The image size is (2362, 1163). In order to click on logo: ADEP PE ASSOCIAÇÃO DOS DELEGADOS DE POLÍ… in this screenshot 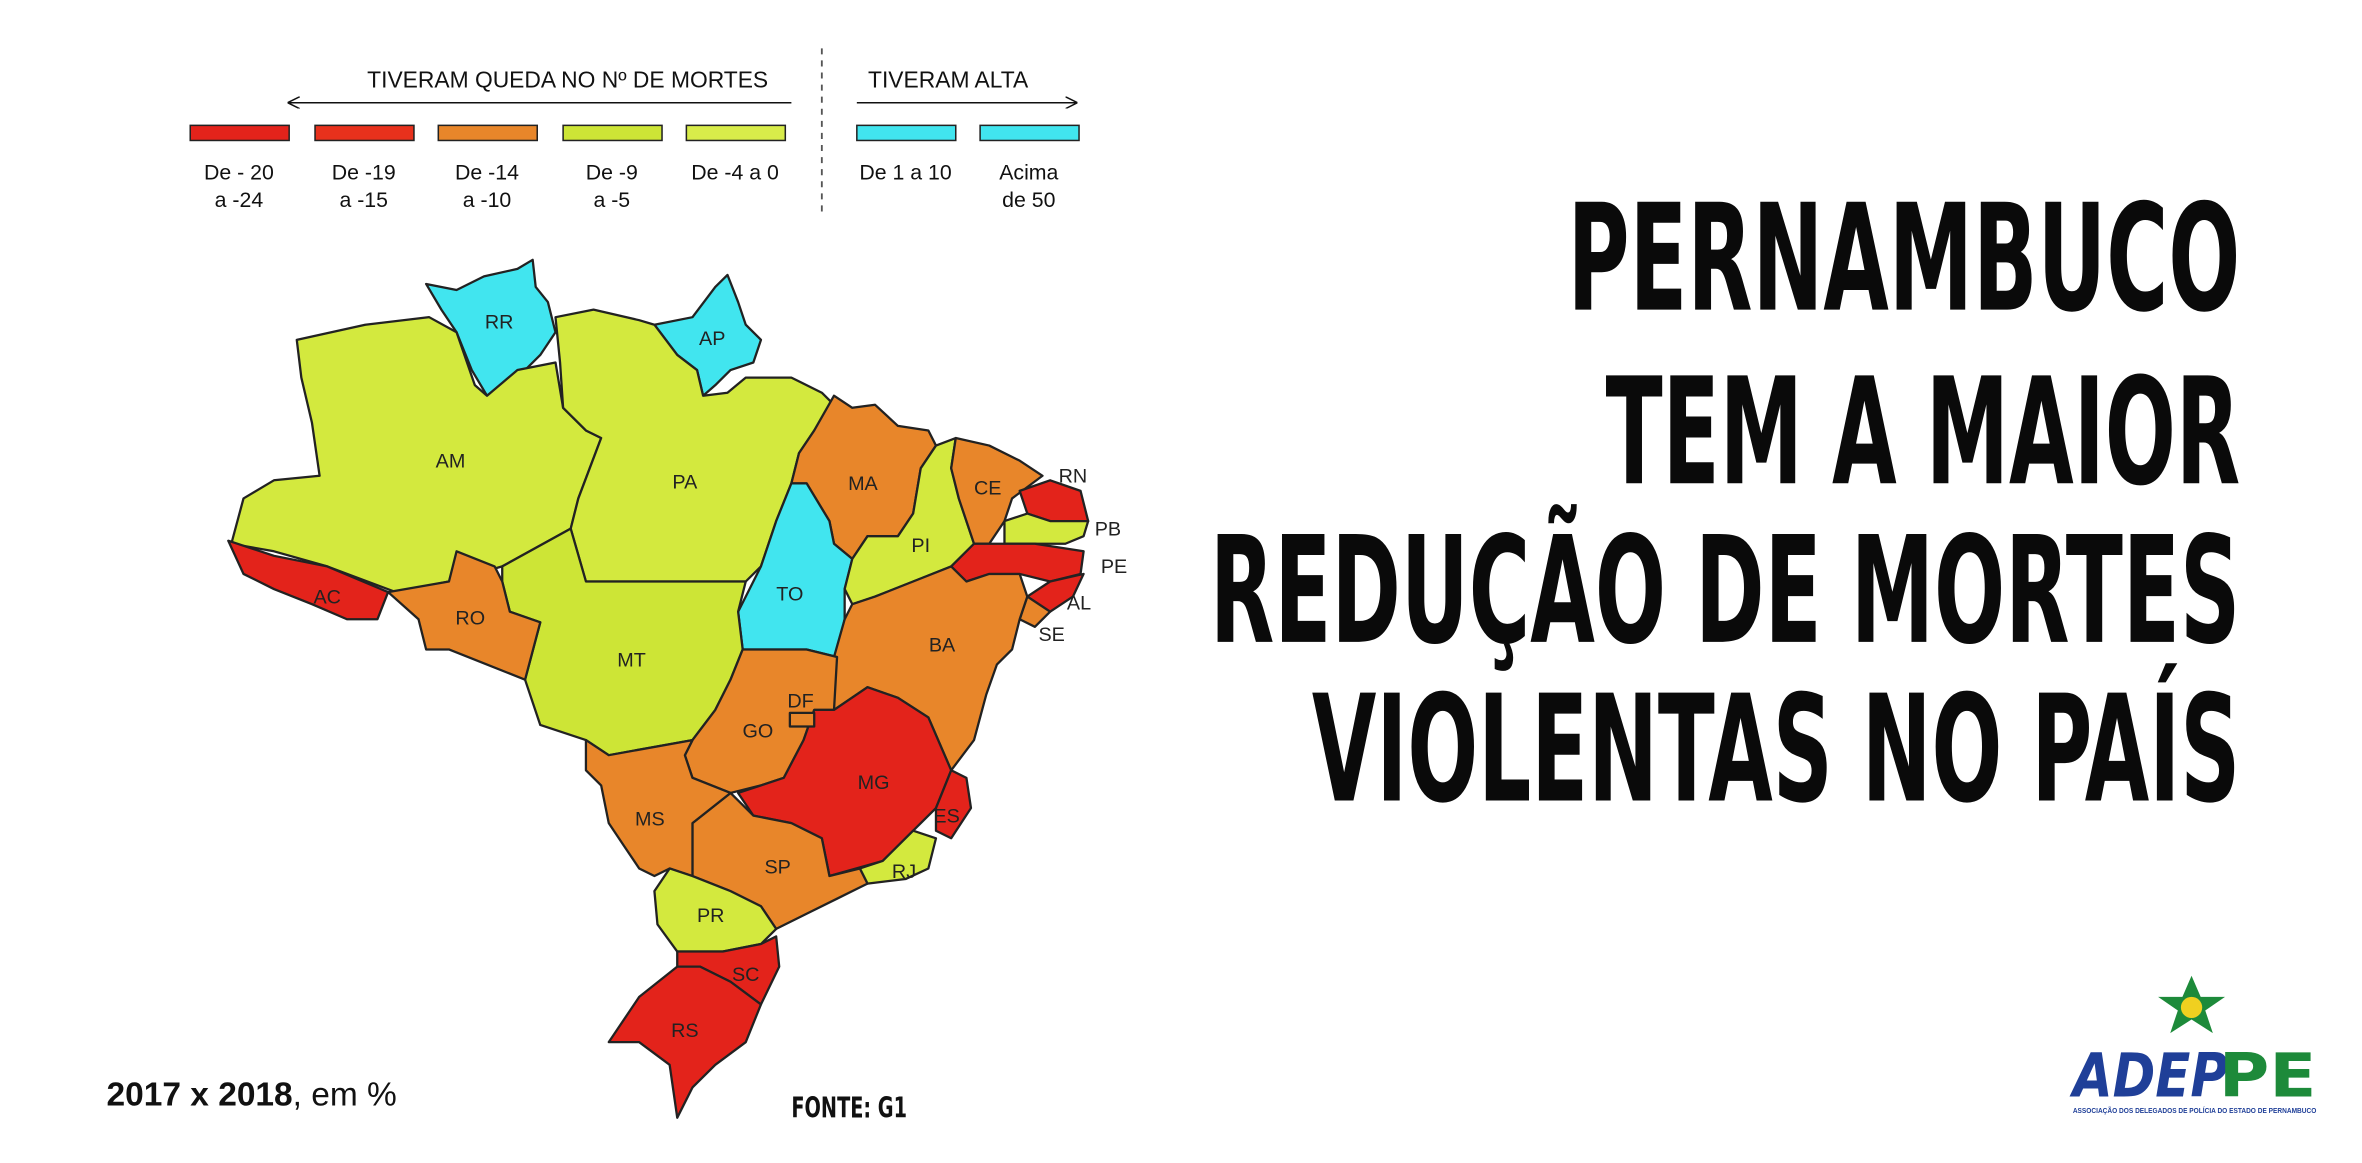, I will do `click(2193, 1045)`.